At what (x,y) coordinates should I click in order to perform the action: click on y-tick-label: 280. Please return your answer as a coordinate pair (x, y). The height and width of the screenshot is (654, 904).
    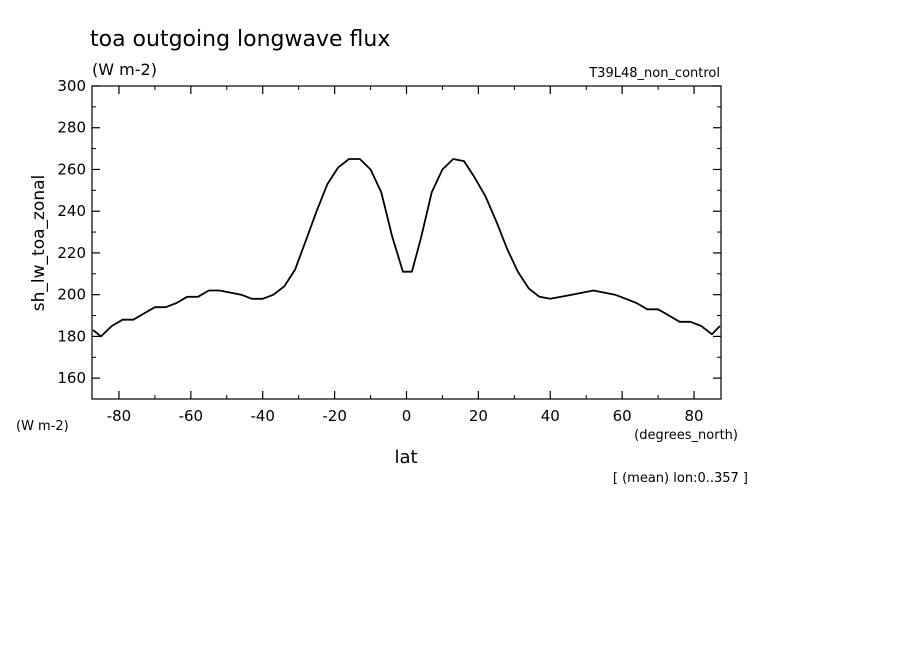
    Looking at the image, I should click on (71, 128).